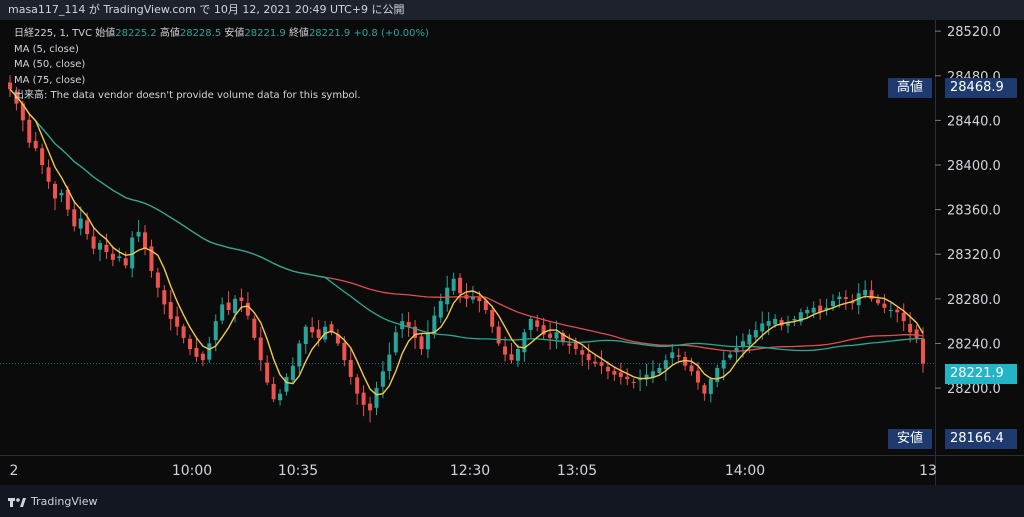 The height and width of the screenshot is (517, 1024). What do you see at coordinates (298, 471) in the screenshot?
I see `x-tick-label-2: 10:35` at bounding box center [298, 471].